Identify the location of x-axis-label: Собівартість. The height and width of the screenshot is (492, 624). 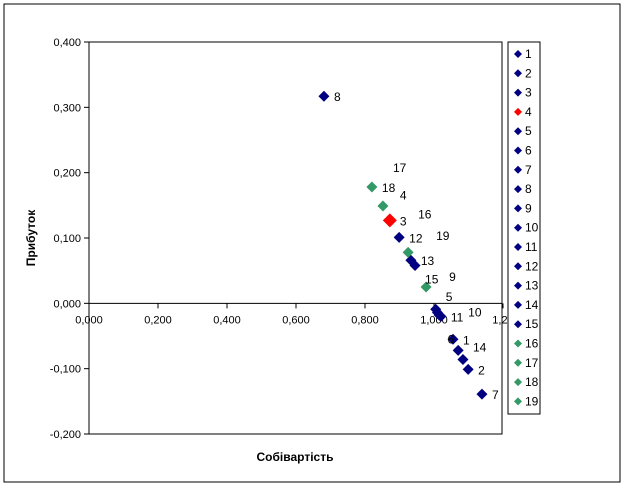
(295, 457).